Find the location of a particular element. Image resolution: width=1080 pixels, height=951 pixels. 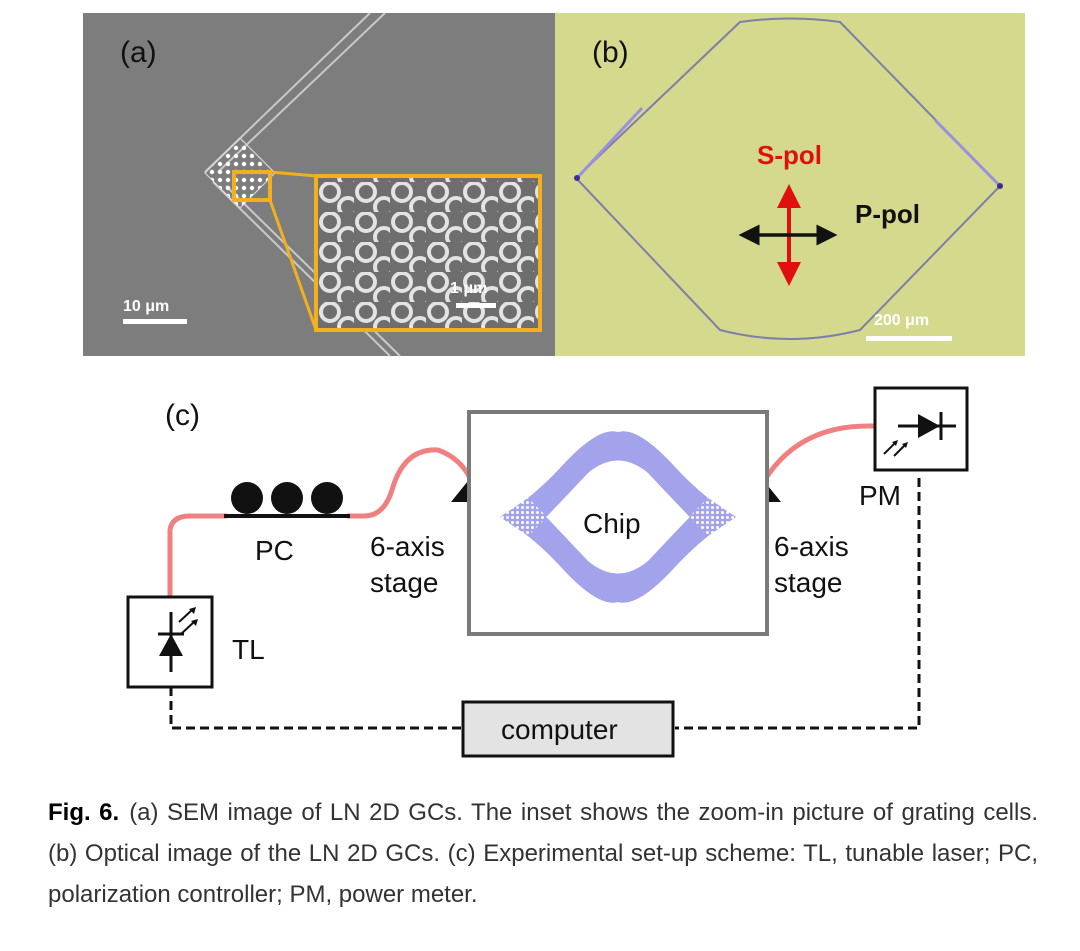

zoom-region-box is located at coordinates (252, 186).